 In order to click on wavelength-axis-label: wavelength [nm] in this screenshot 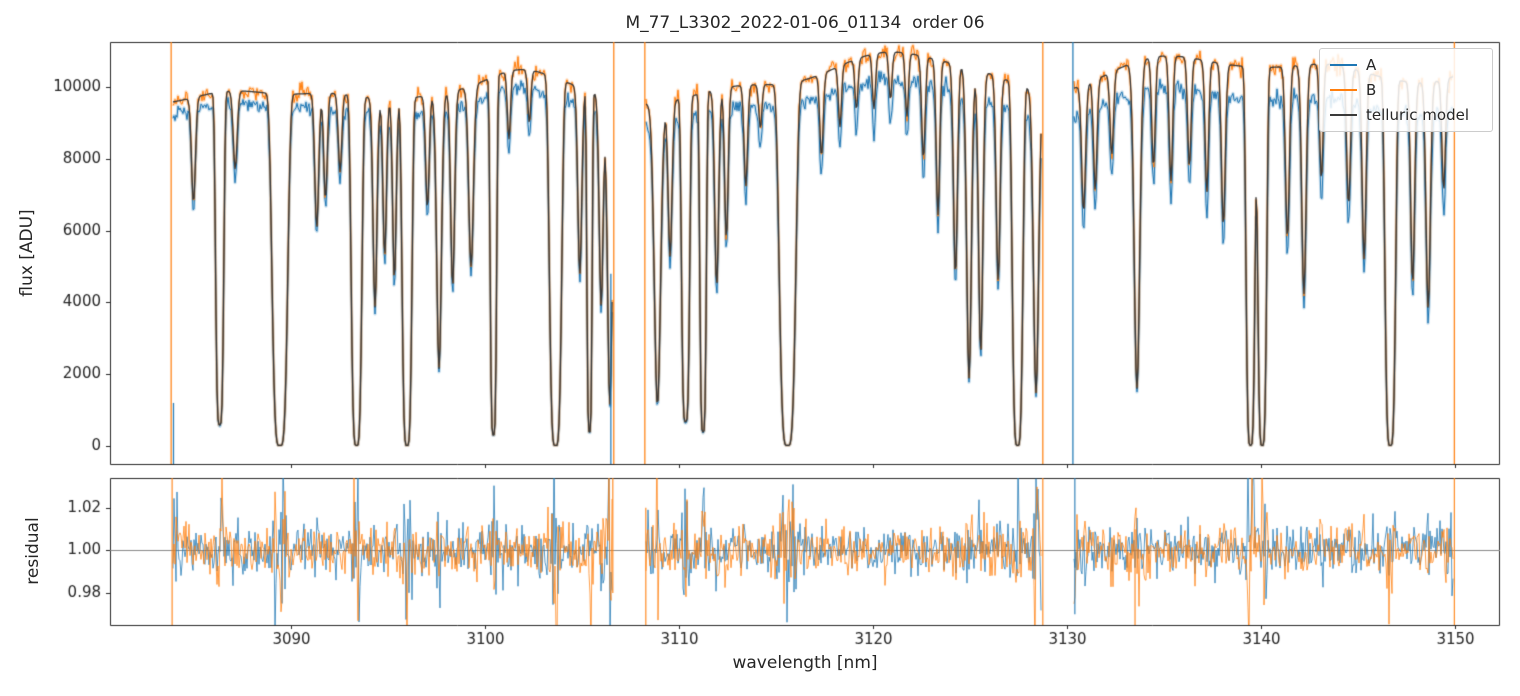, I will do `click(805, 663)`.